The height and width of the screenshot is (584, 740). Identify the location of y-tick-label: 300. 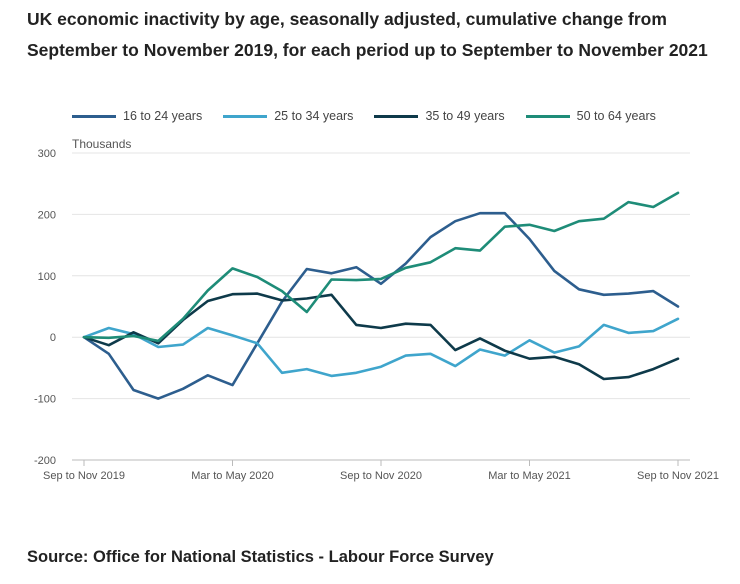
(47, 154).